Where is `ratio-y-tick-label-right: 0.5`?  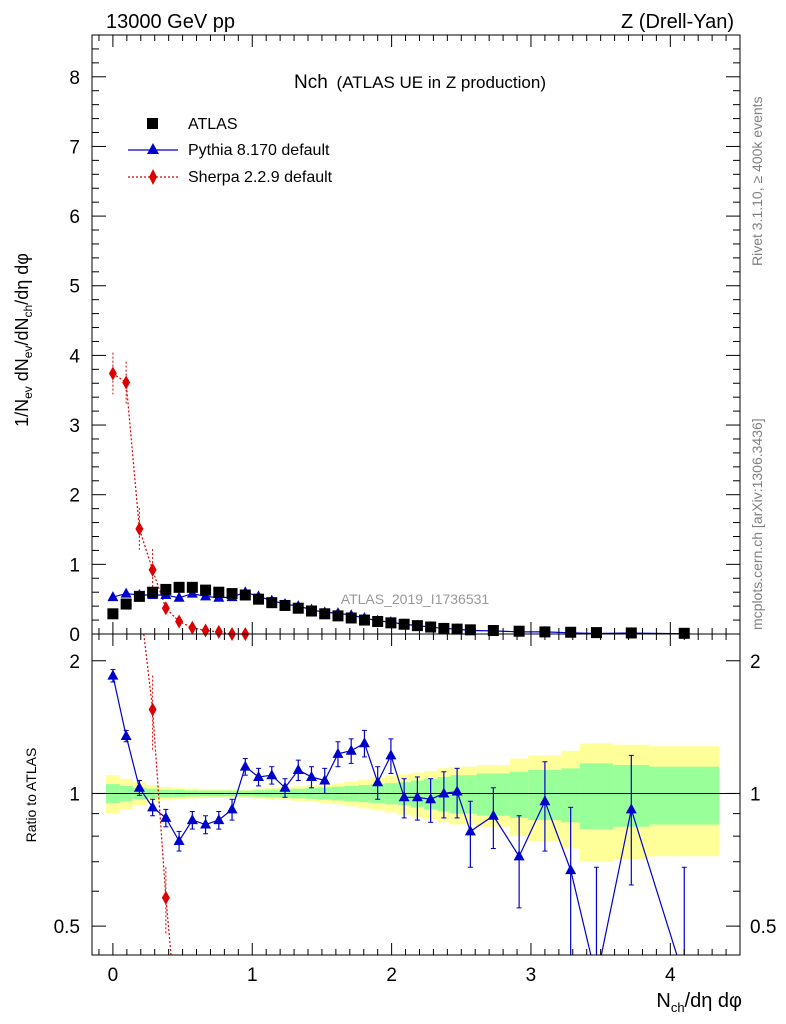
ratio-y-tick-label-right: 0.5 is located at coordinates (763, 927).